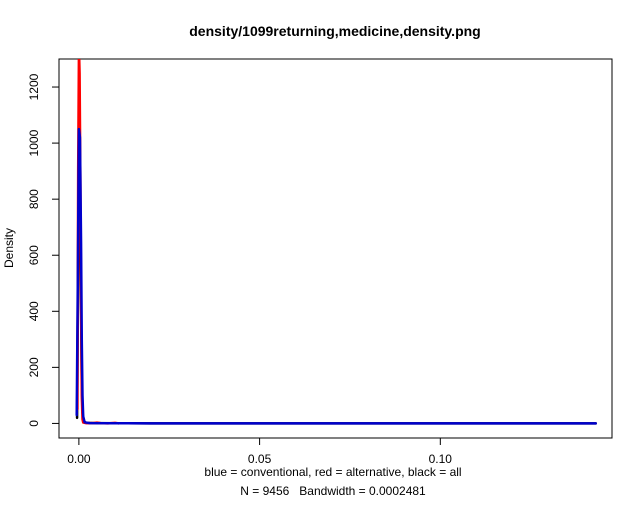 The image size is (640, 512). I want to click on x-tick-label: 0.05, so click(260, 459).